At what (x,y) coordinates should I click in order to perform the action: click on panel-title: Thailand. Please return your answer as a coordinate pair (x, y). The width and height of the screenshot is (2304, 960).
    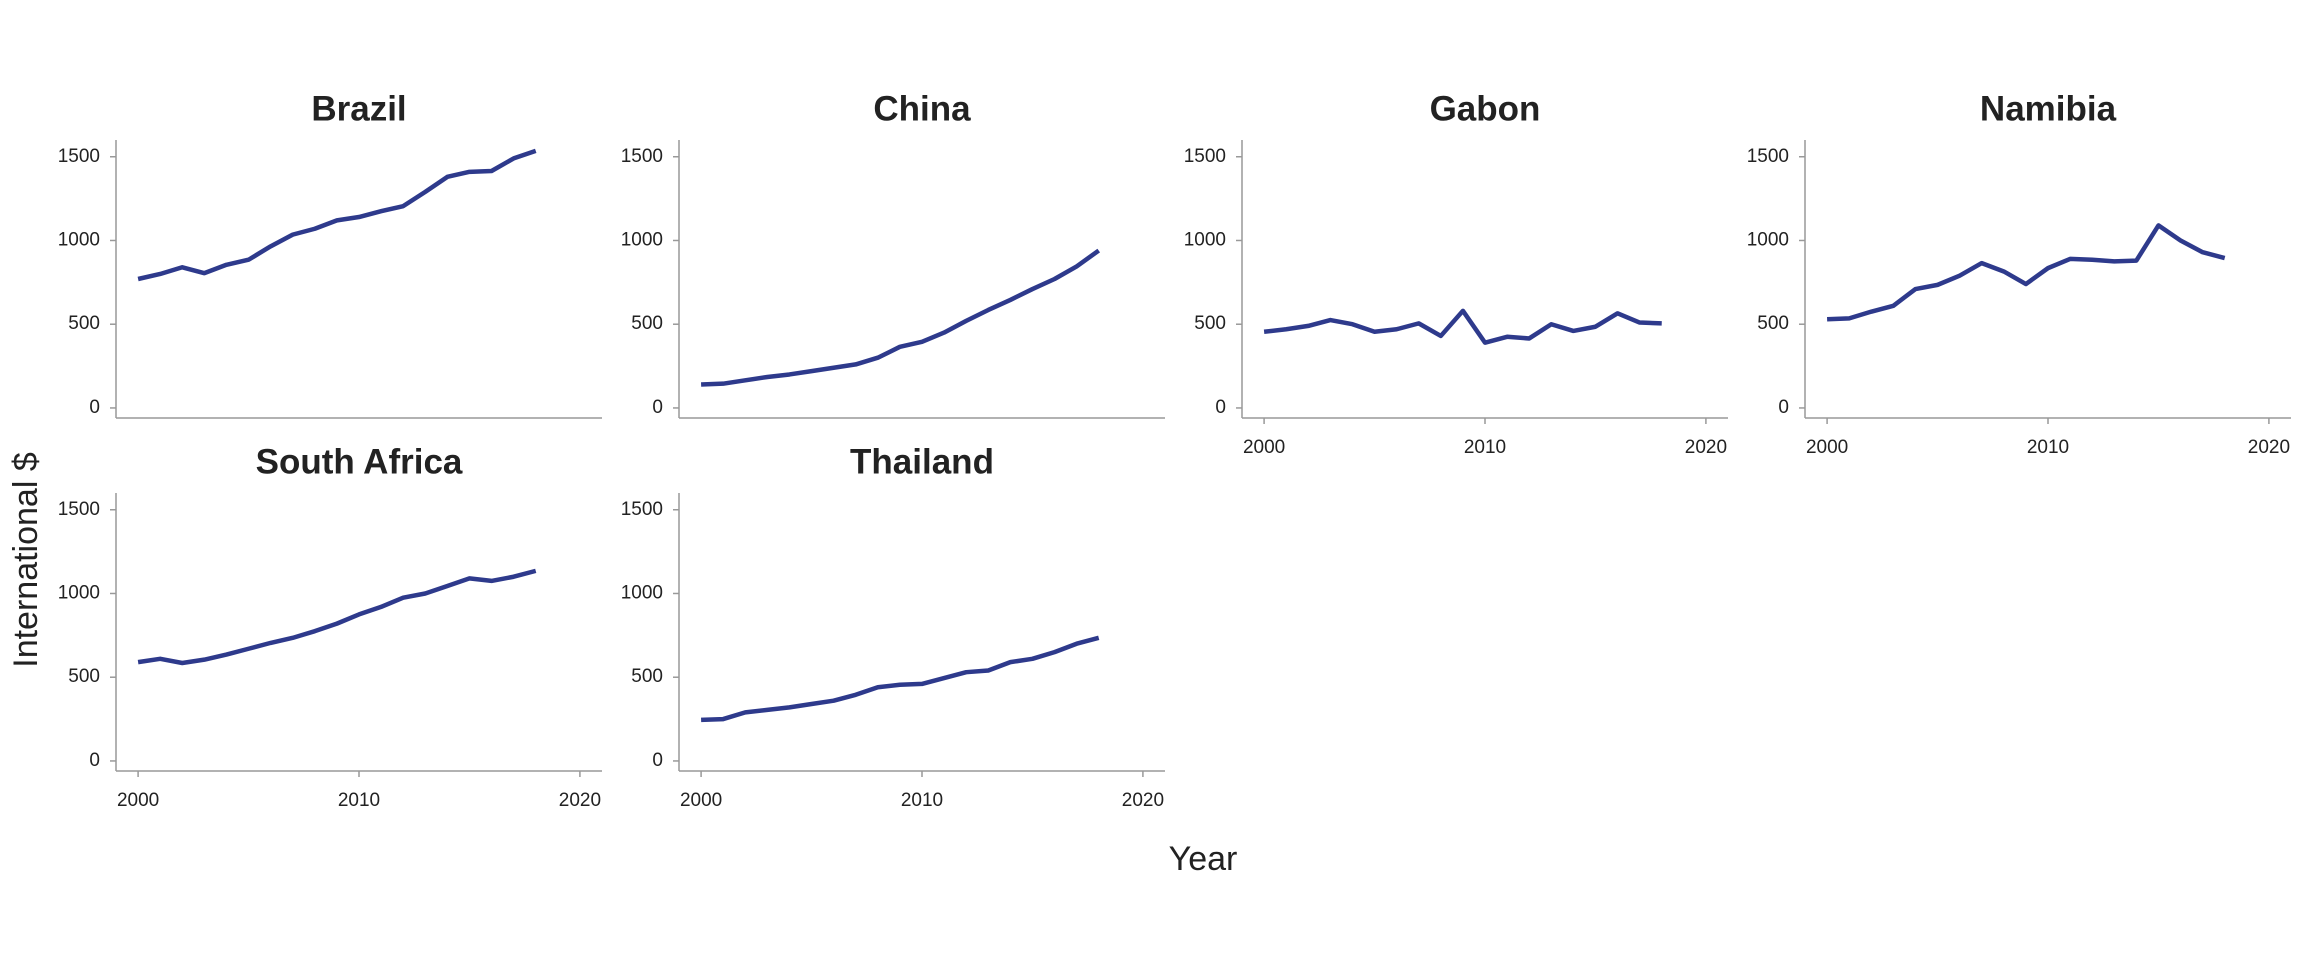
    Looking at the image, I should click on (922, 461).